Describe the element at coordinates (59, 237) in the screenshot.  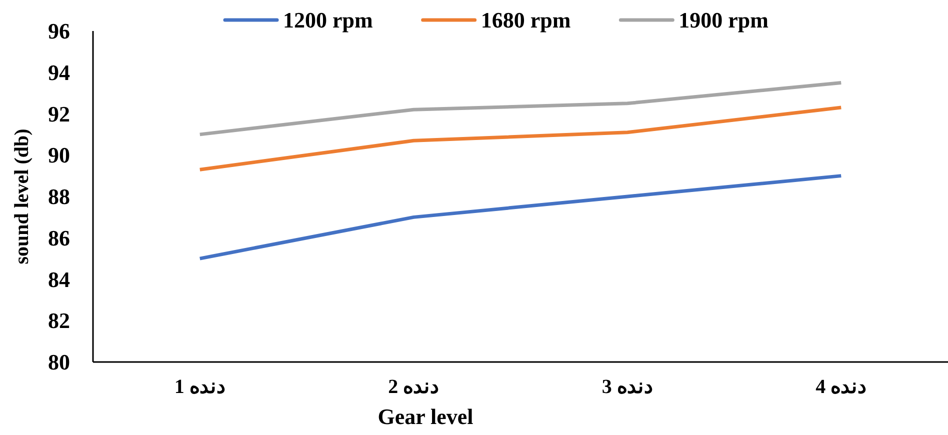
I see `y-tick-label: 86` at that location.